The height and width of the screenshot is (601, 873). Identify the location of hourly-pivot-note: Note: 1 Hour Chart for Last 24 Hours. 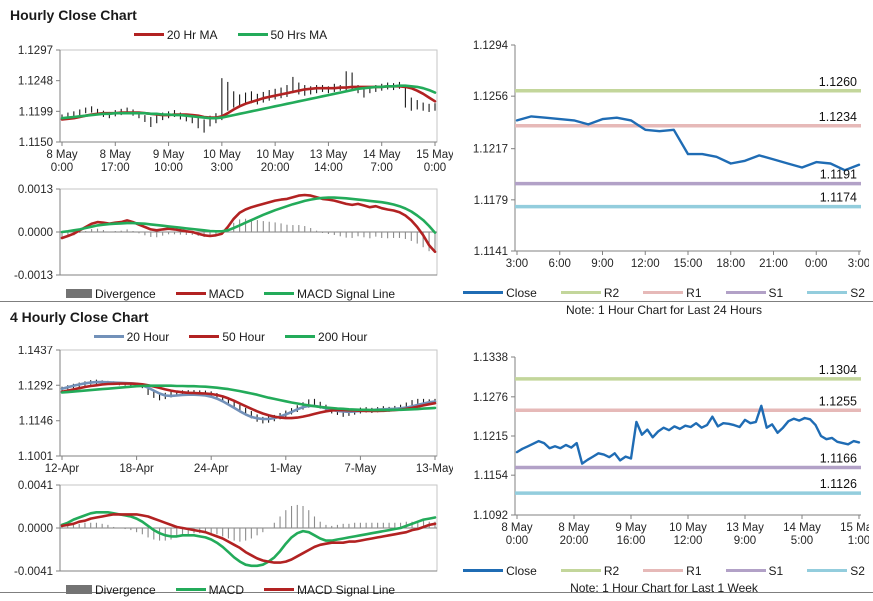
(664, 310).